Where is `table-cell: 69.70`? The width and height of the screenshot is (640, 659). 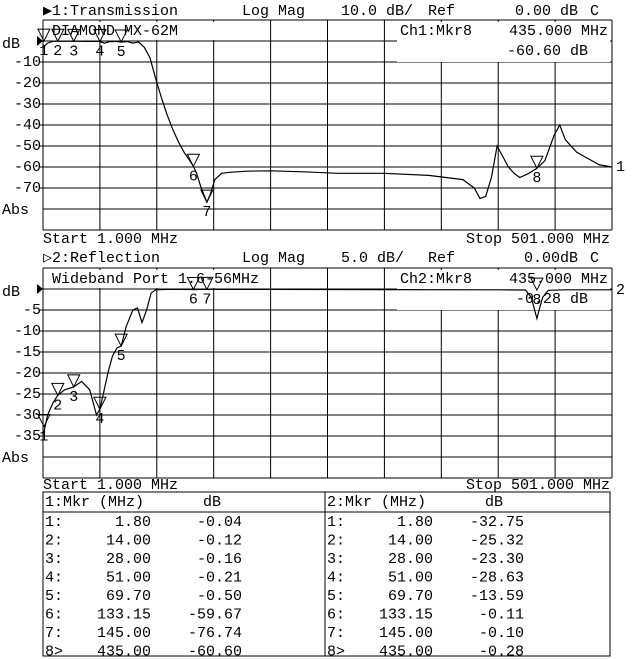 table-cell: 69.70 is located at coordinates (410, 596).